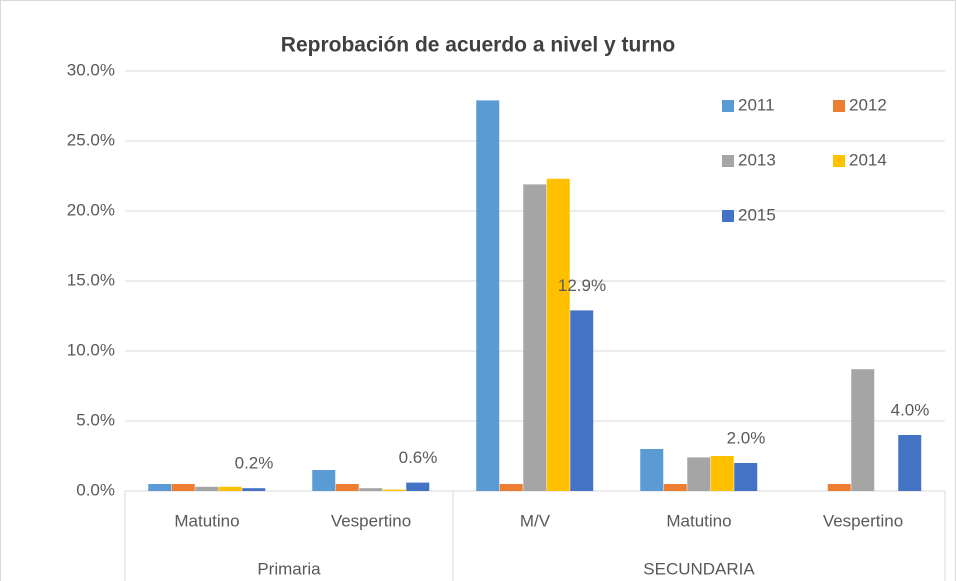 Image resolution: width=956 pixels, height=581 pixels. What do you see at coordinates (746, 437) in the screenshot?
I see `data-label: 2.0%` at bounding box center [746, 437].